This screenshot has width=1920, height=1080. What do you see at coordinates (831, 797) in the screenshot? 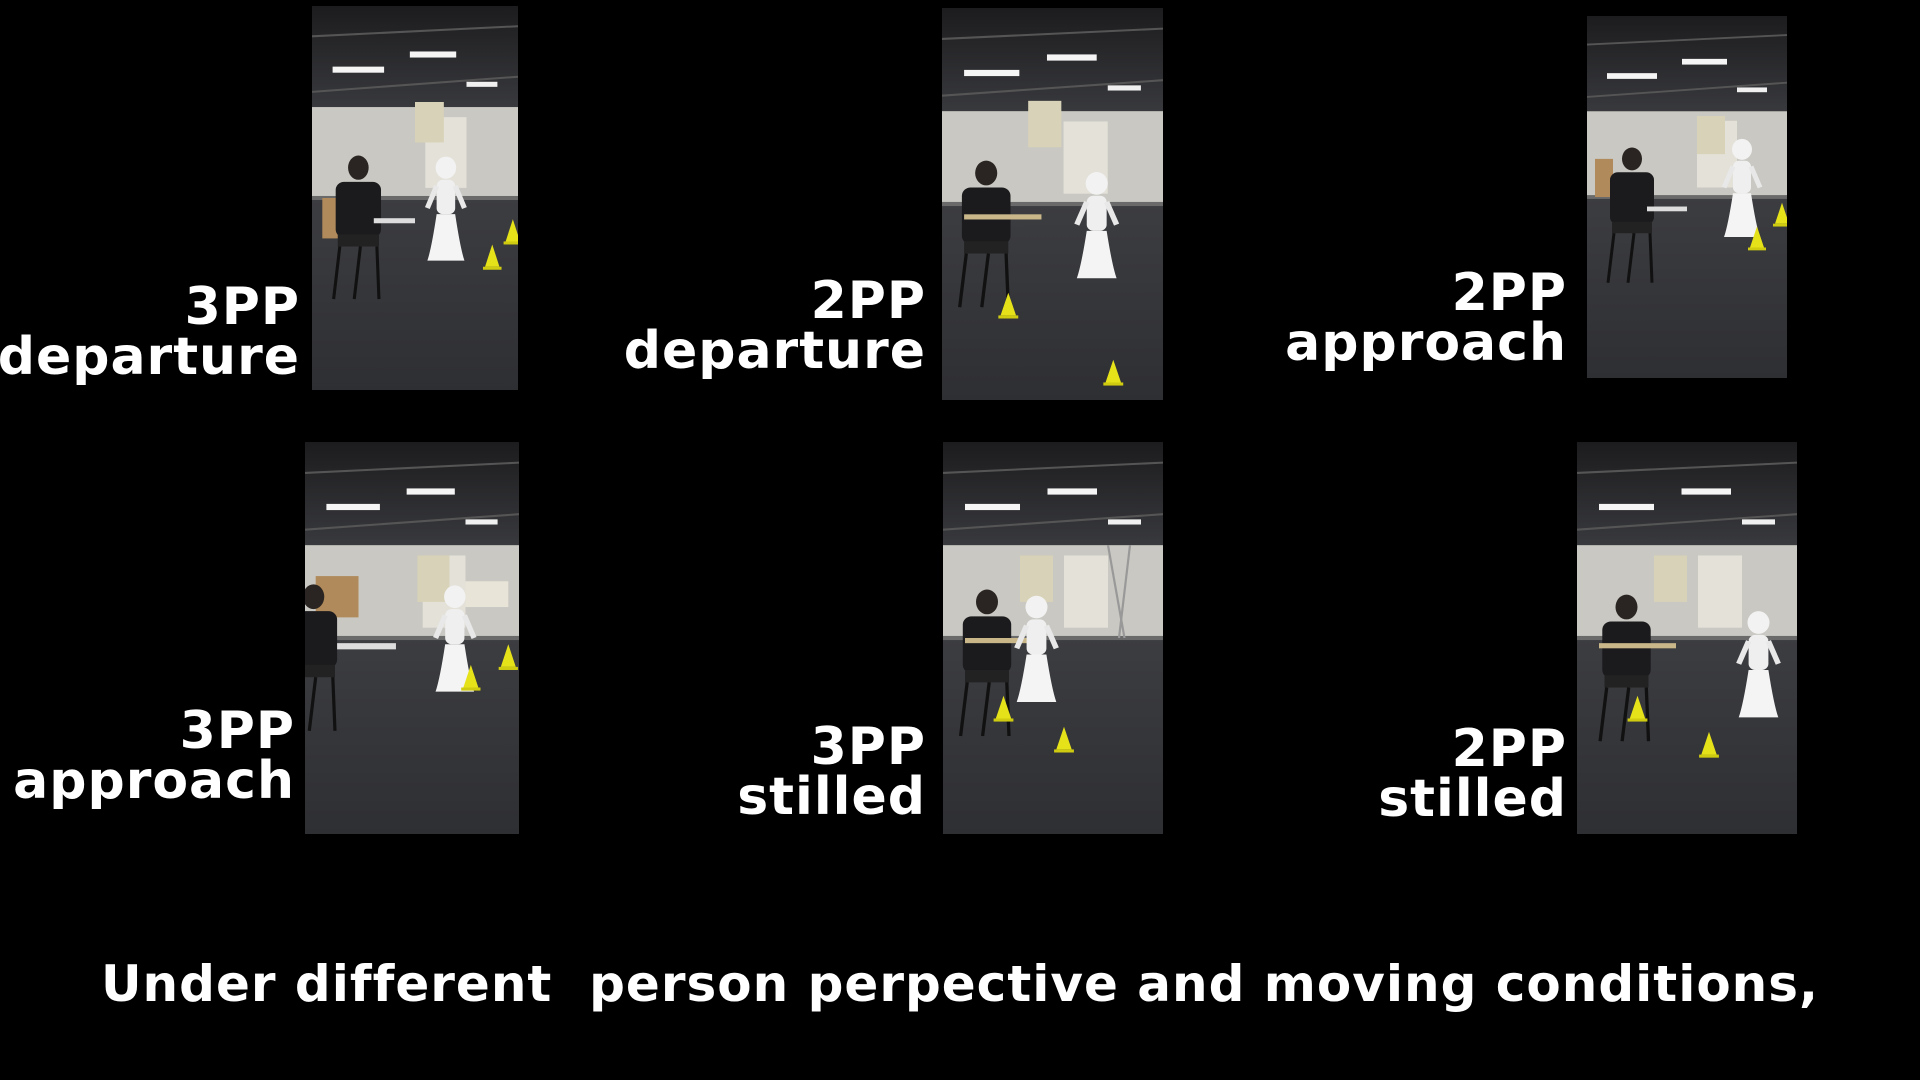
I see `panel-5-condition: stilled` at bounding box center [831, 797].